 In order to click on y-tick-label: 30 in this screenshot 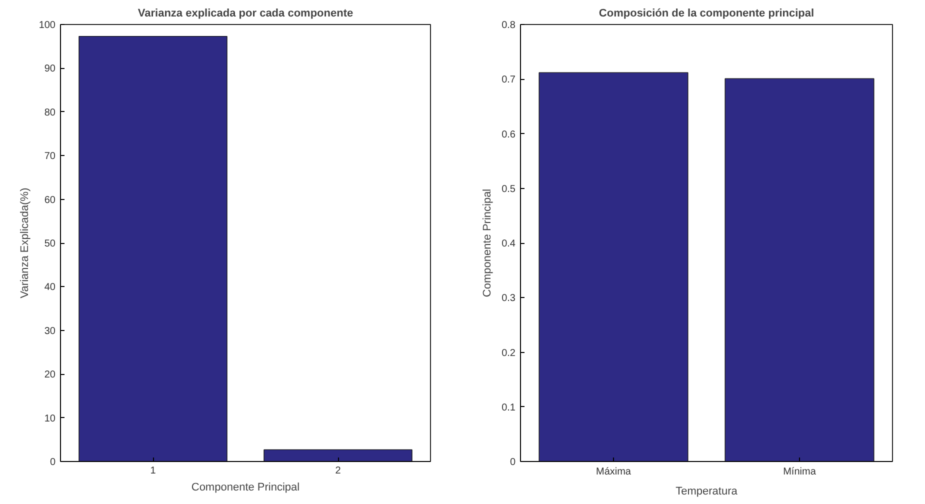, I will do `click(50, 331)`.